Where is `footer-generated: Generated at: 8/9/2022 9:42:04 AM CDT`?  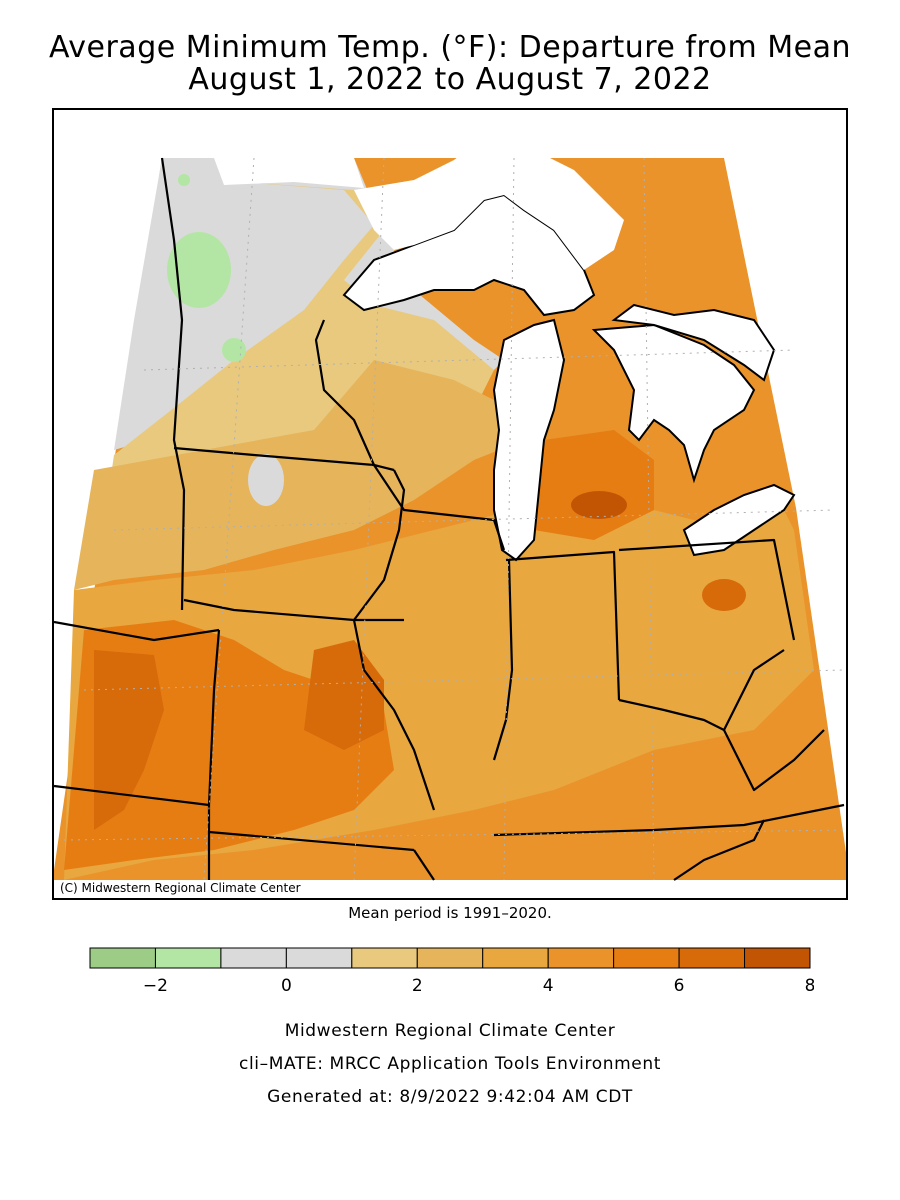
footer-generated: Generated at: 8/9/2022 9:42:04 AM CDT is located at coordinates (450, 1097).